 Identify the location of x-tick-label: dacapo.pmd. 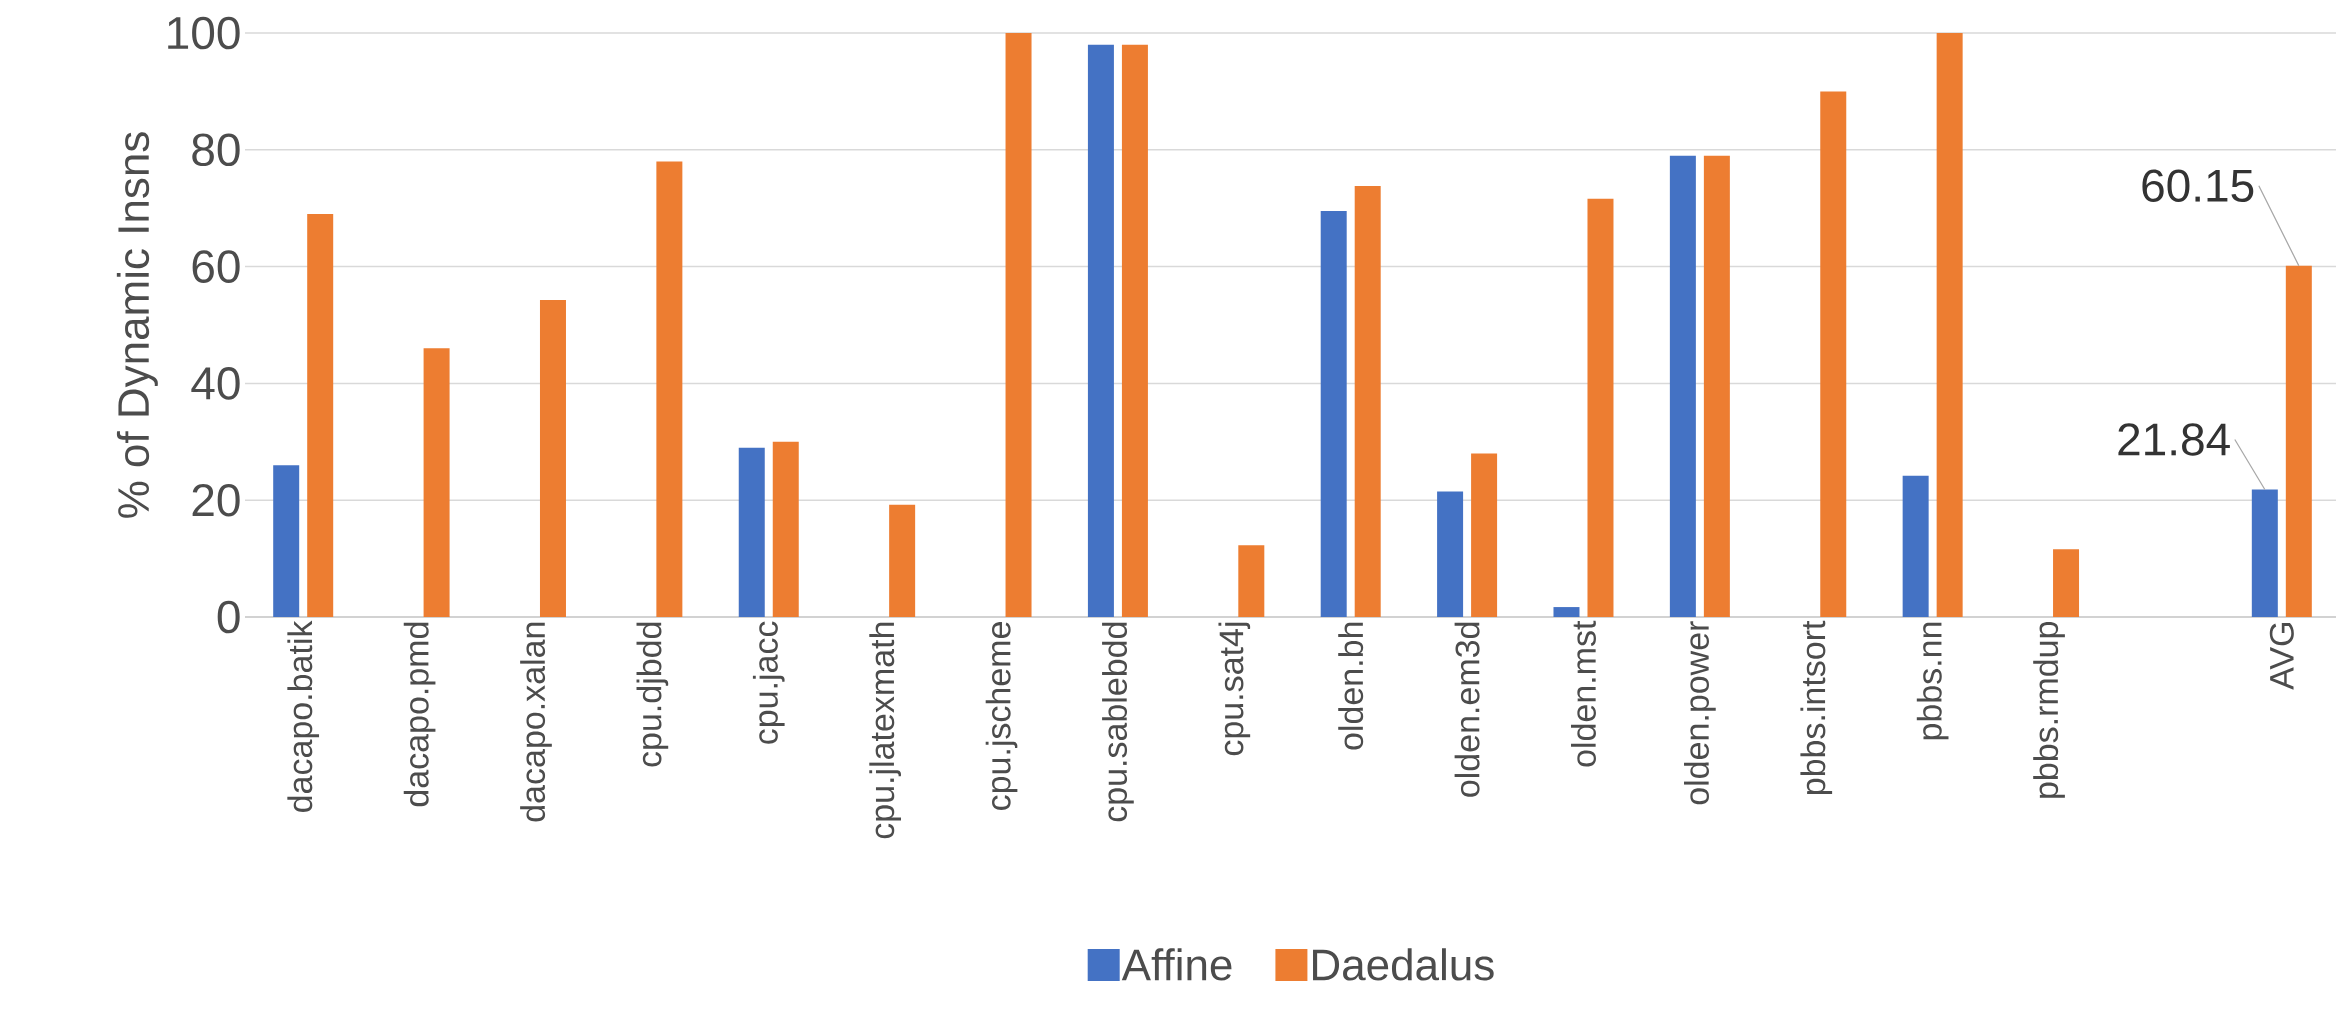
(419, 714).